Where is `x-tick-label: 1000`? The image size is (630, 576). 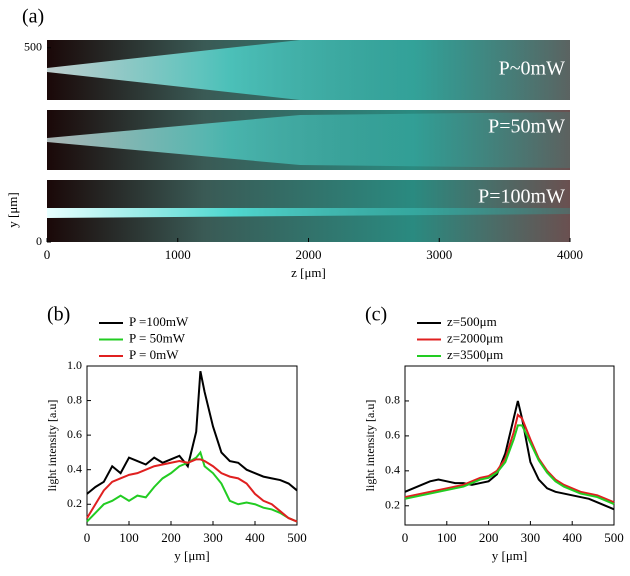
x-tick-label: 1000 is located at coordinates (178, 254).